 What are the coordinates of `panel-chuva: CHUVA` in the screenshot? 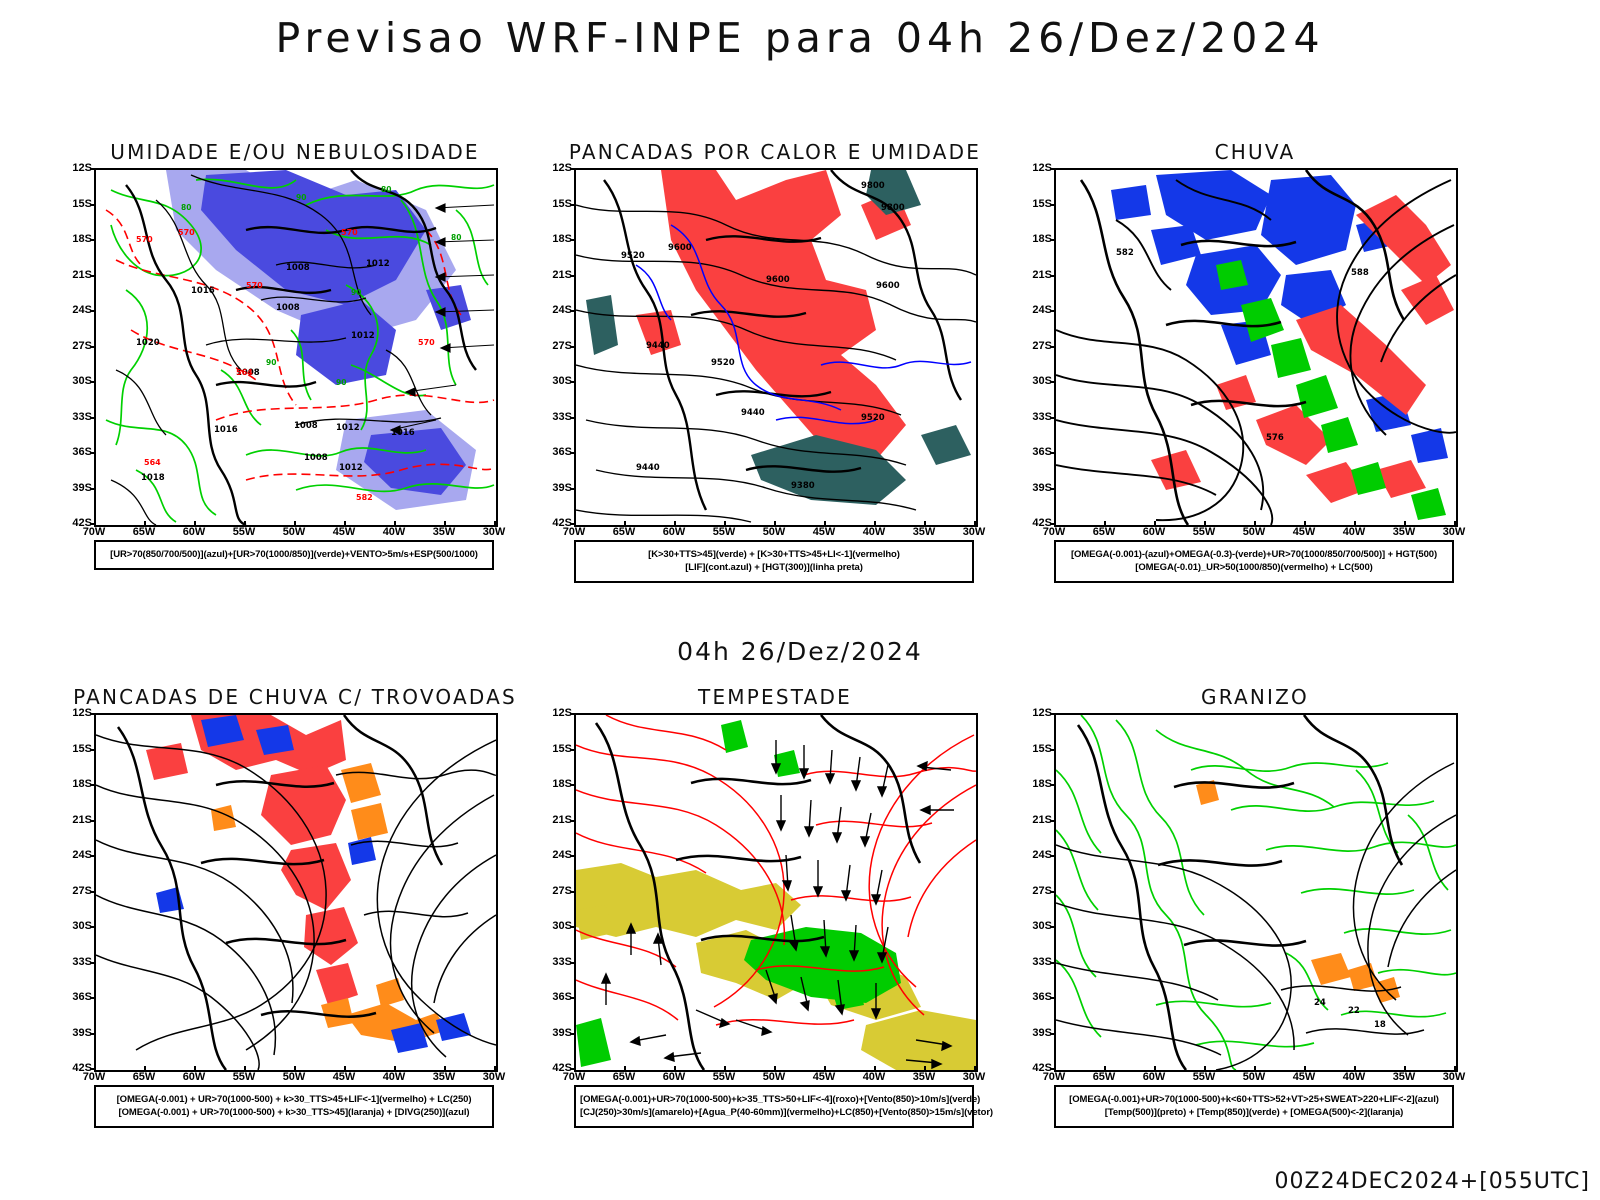 It's located at (1255, 375).